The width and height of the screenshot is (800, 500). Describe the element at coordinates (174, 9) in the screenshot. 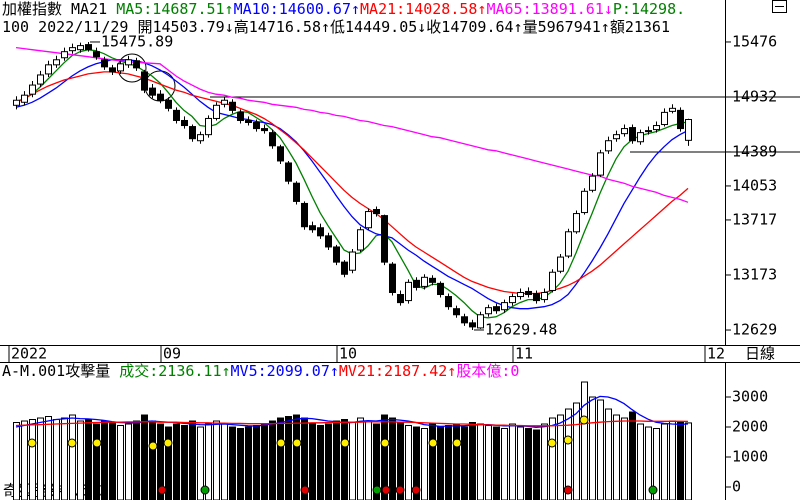

I see `header-item: MA5:14687.51↑` at that location.